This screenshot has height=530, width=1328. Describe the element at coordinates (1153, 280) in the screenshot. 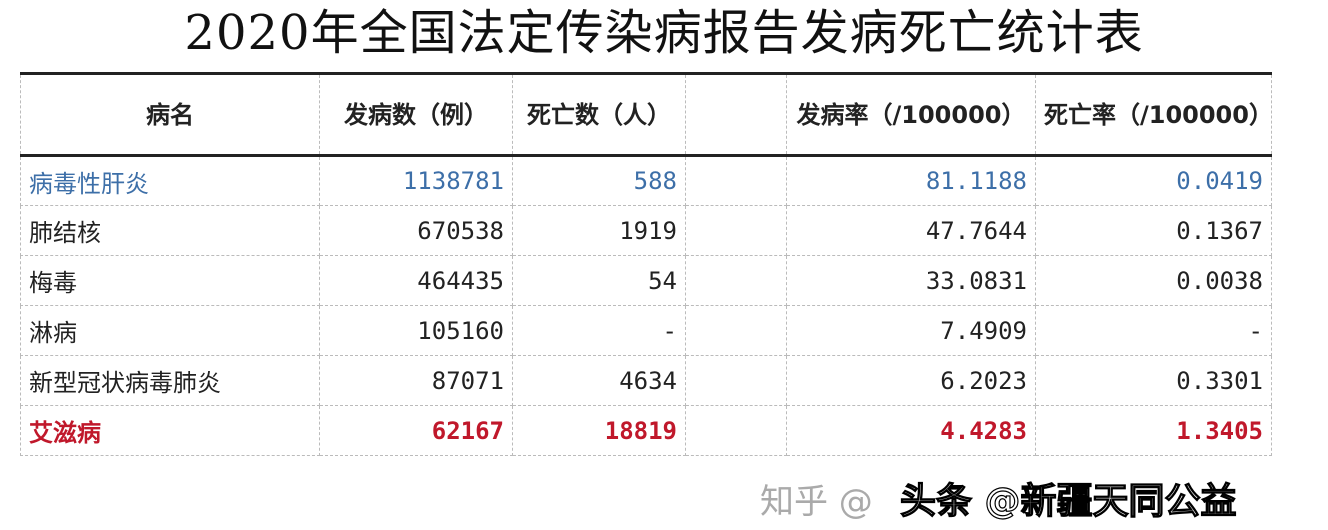

I see `mortality-cell: 0.0038` at that location.